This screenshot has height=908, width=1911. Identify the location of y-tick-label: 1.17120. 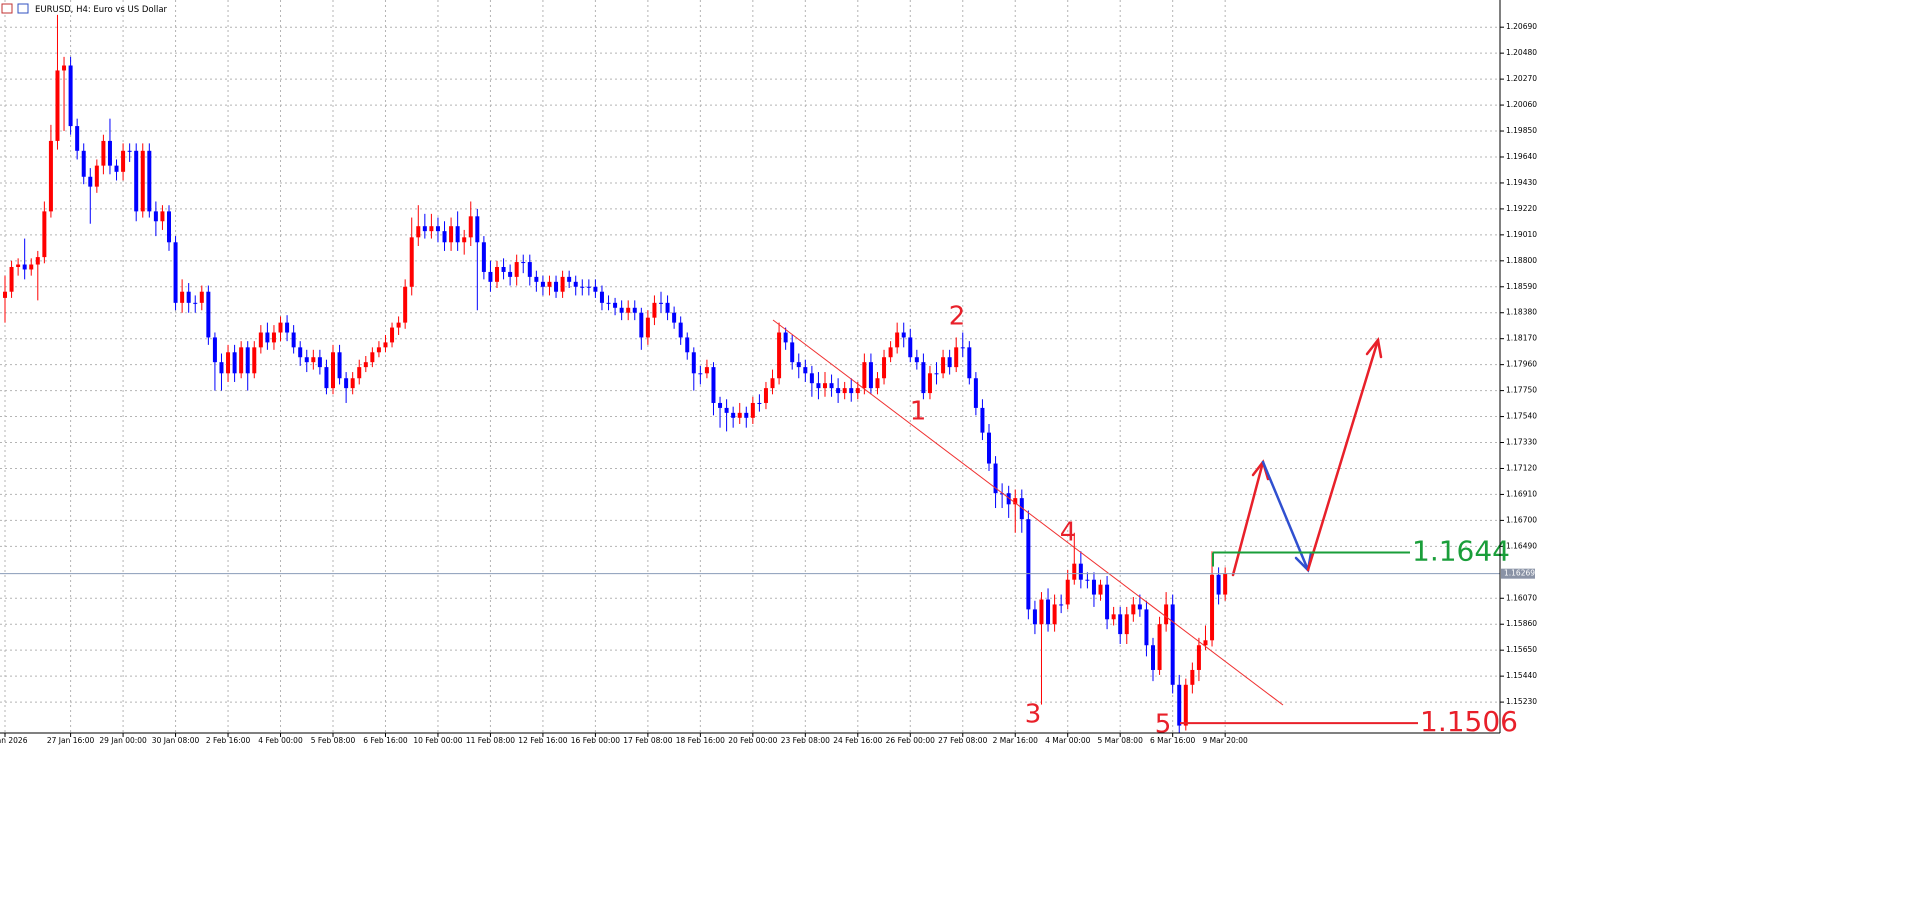
(1521, 467).